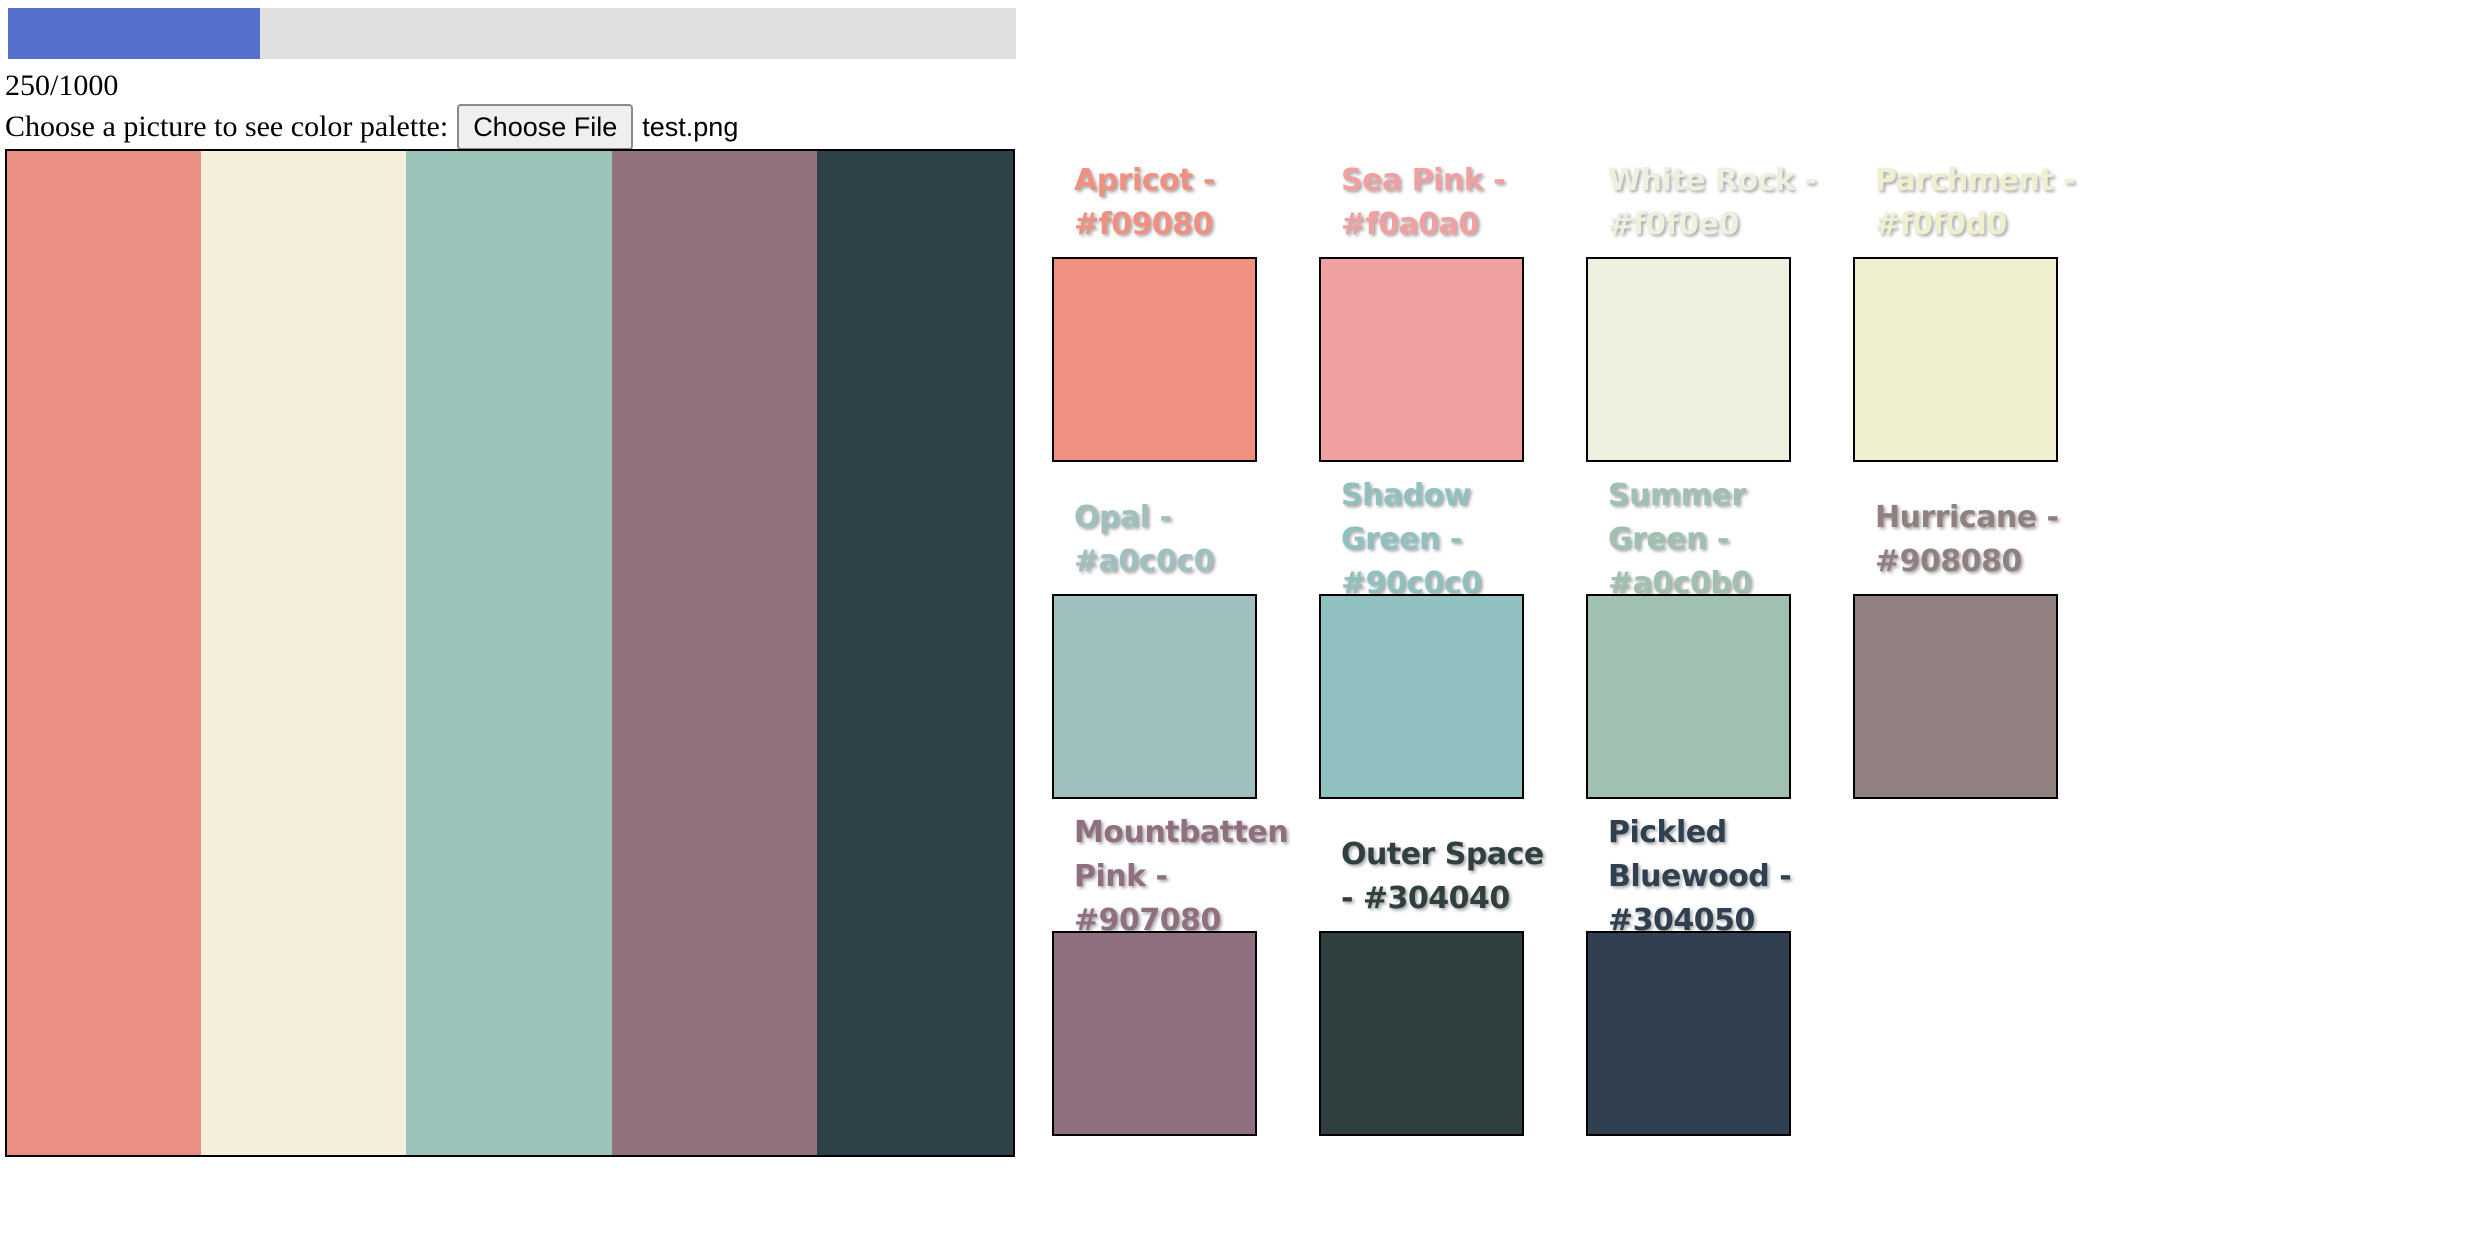 This screenshot has width=2469, height=1250. I want to click on palette-swatch: Opal - #a0c0c0, so click(1154, 653).